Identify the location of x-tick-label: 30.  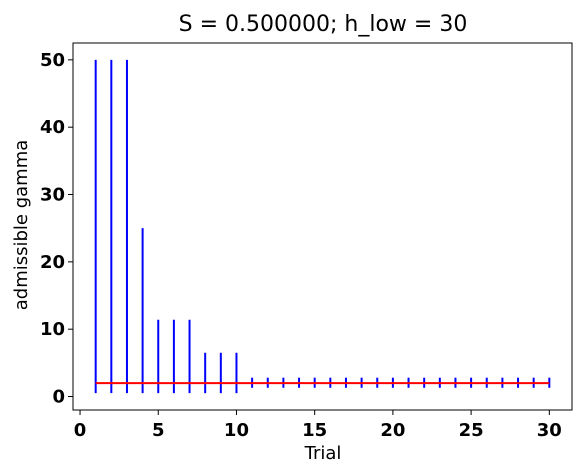
(549, 430).